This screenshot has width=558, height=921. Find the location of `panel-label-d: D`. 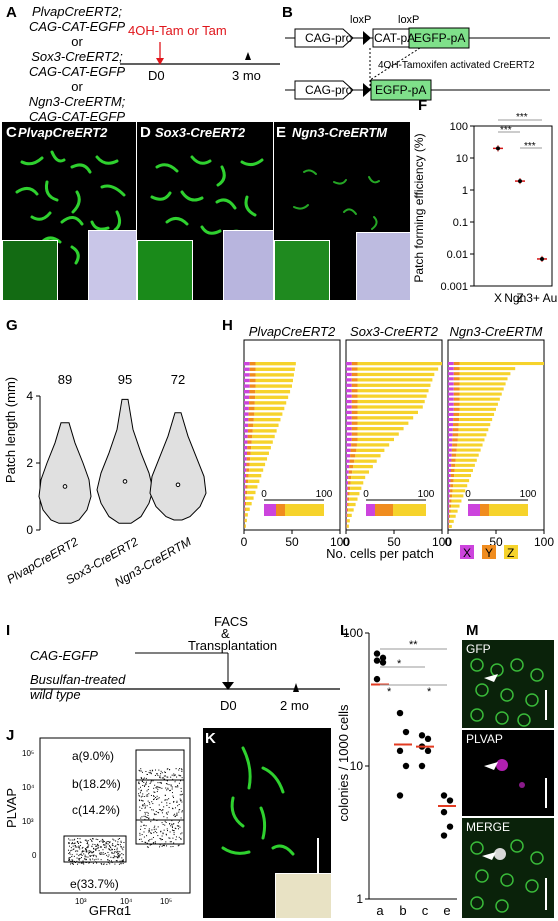

panel-label-d: D is located at coordinates (145, 132).